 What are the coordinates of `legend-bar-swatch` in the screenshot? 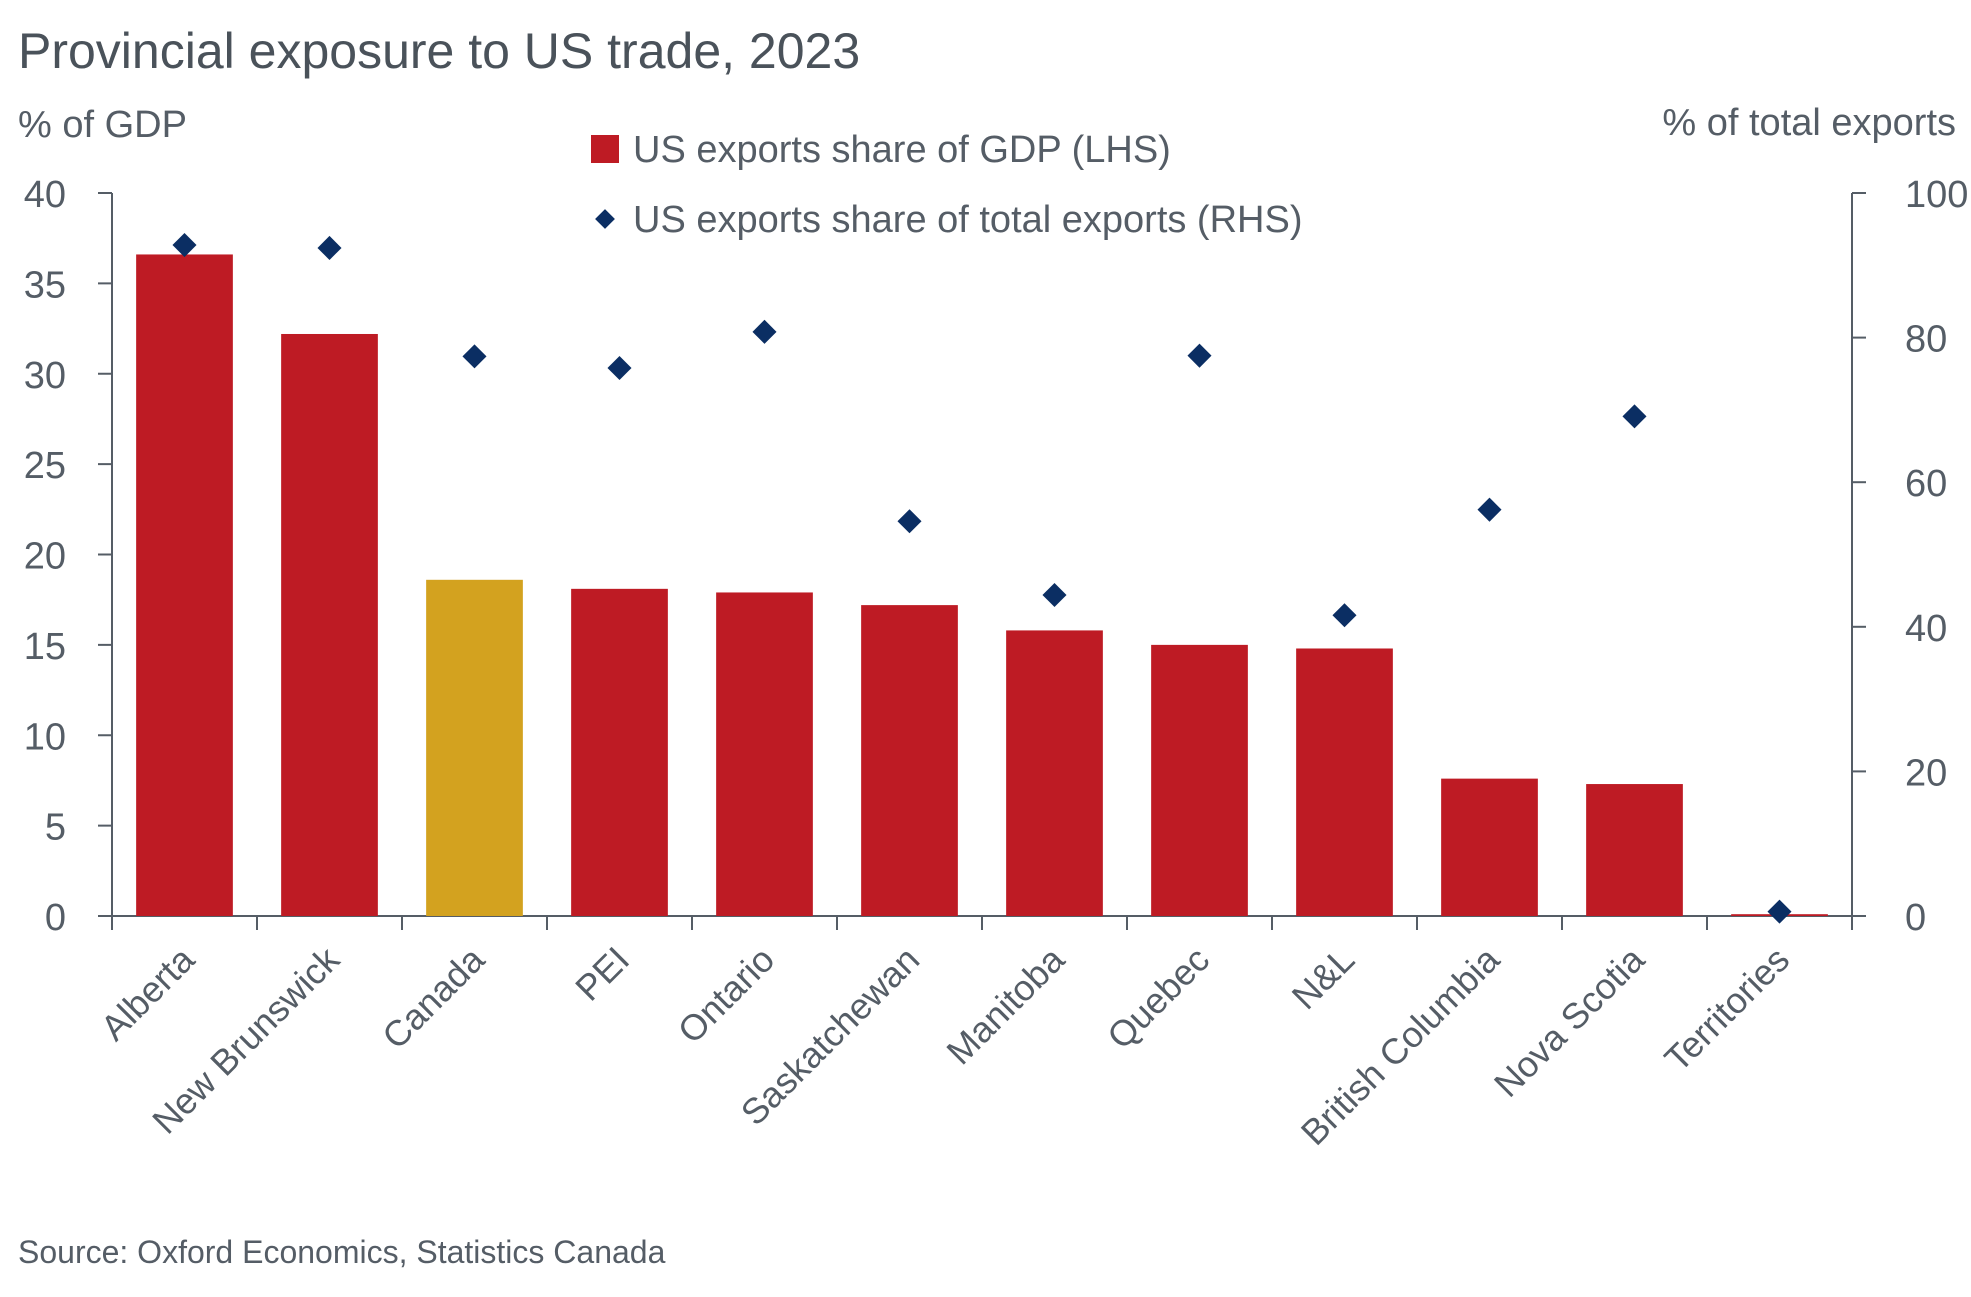 It's located at (605, 149).